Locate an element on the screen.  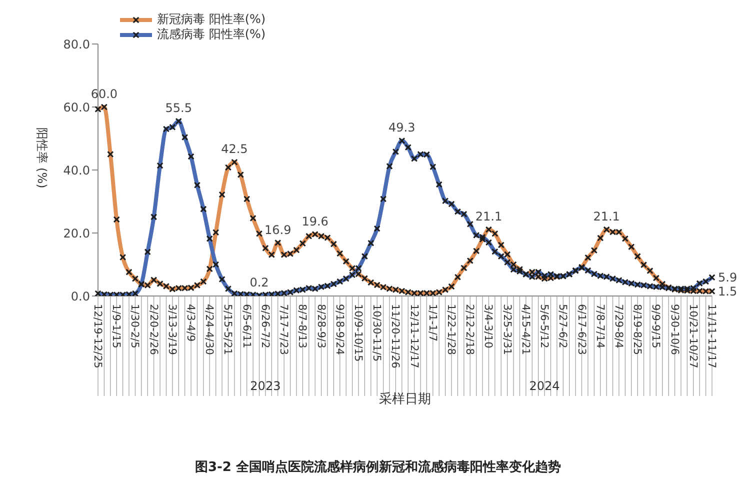
x-tick-label: 2/20-2/26 is located at coordinates (153, 330).